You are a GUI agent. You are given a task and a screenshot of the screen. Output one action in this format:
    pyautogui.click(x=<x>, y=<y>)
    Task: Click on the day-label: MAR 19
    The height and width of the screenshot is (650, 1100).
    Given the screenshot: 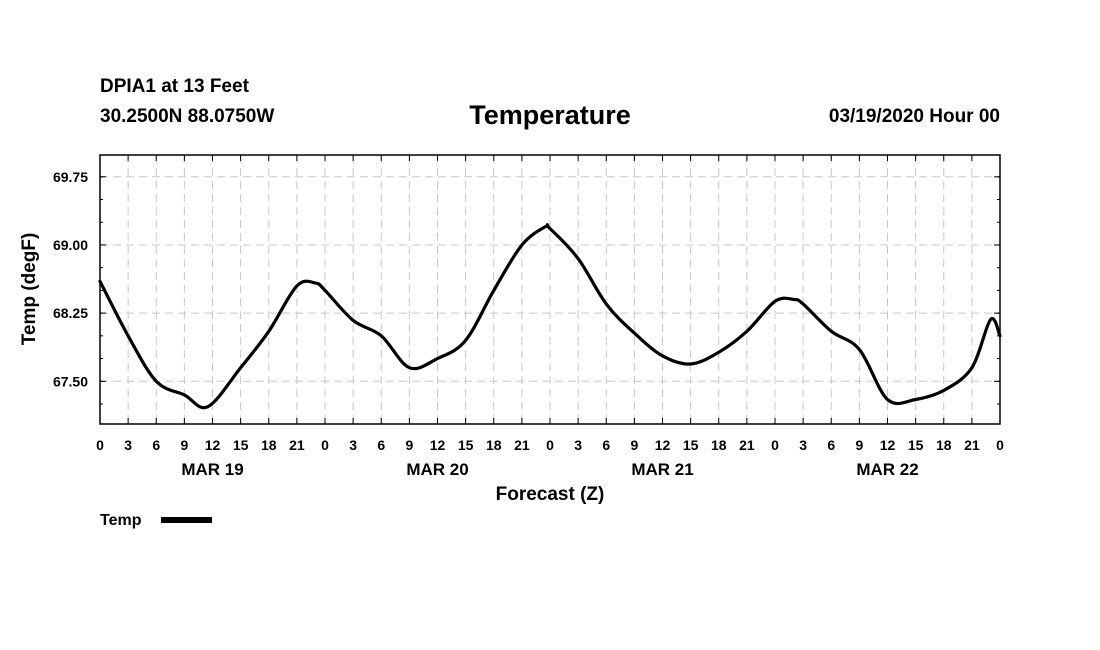 What is the action you would take?
    pyautogui.click(x=212, y=469)
    